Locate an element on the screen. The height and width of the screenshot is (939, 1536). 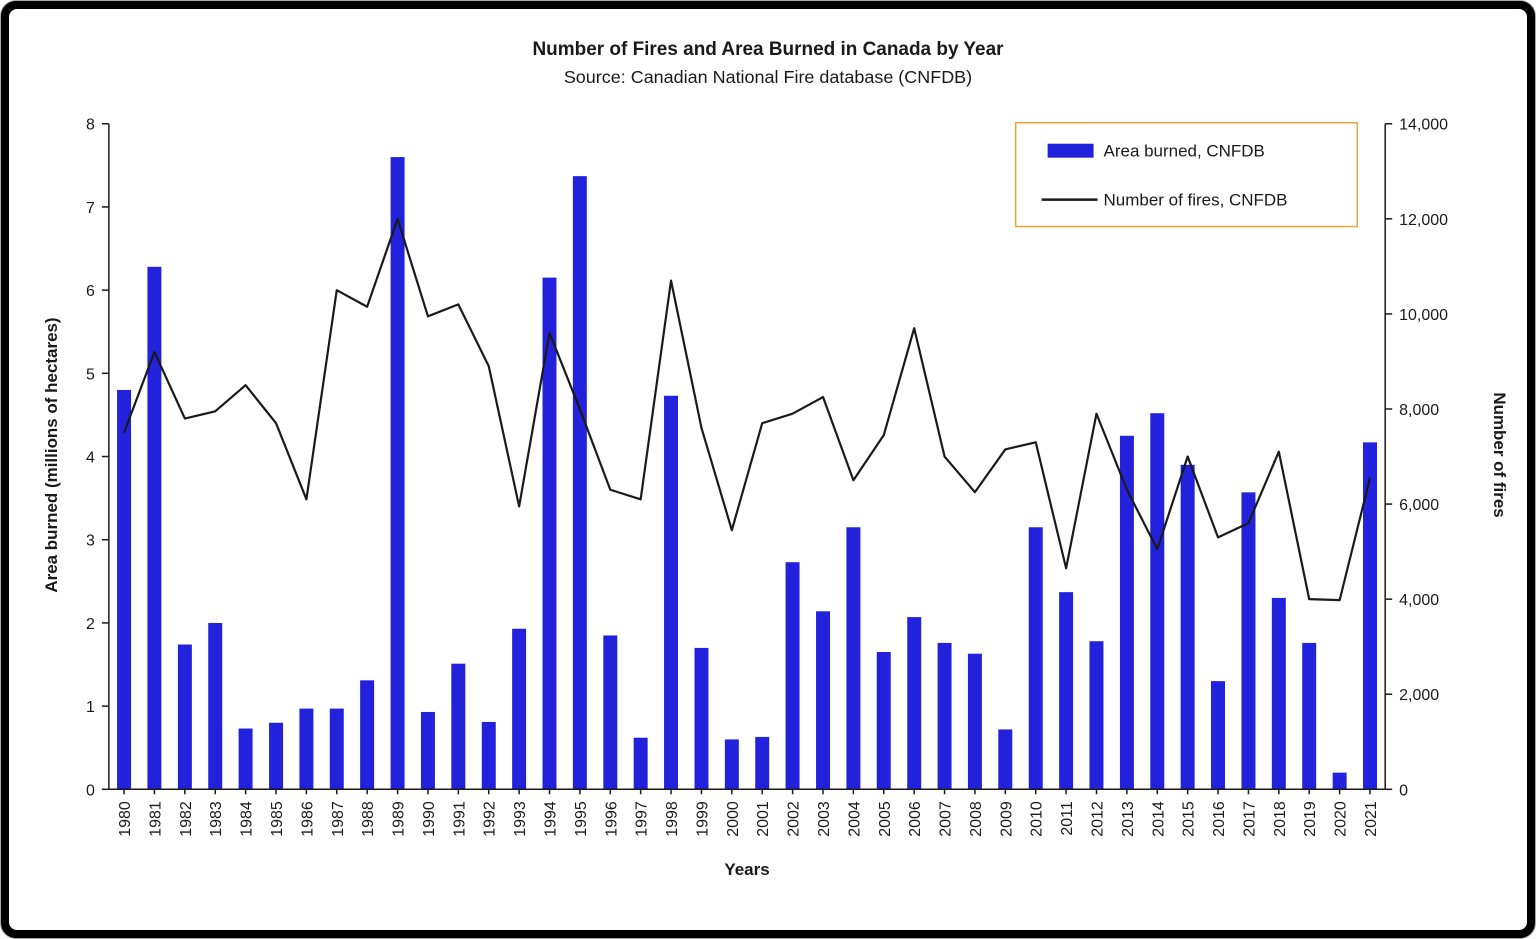
bar-1993 is located at coordinates (519, 709).